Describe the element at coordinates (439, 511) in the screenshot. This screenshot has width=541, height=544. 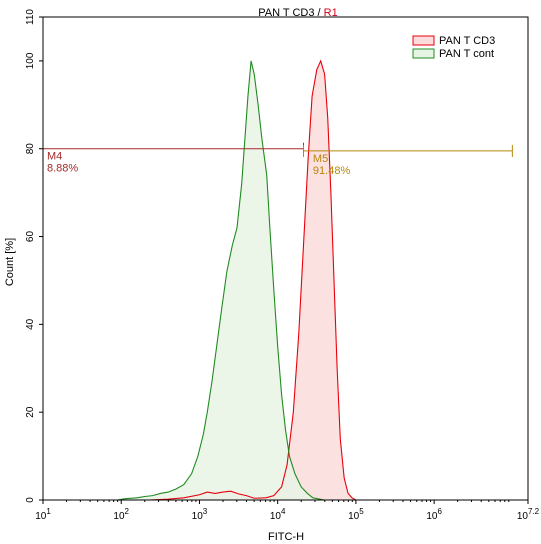
I see `x-tick-exponent: 6` at that location.